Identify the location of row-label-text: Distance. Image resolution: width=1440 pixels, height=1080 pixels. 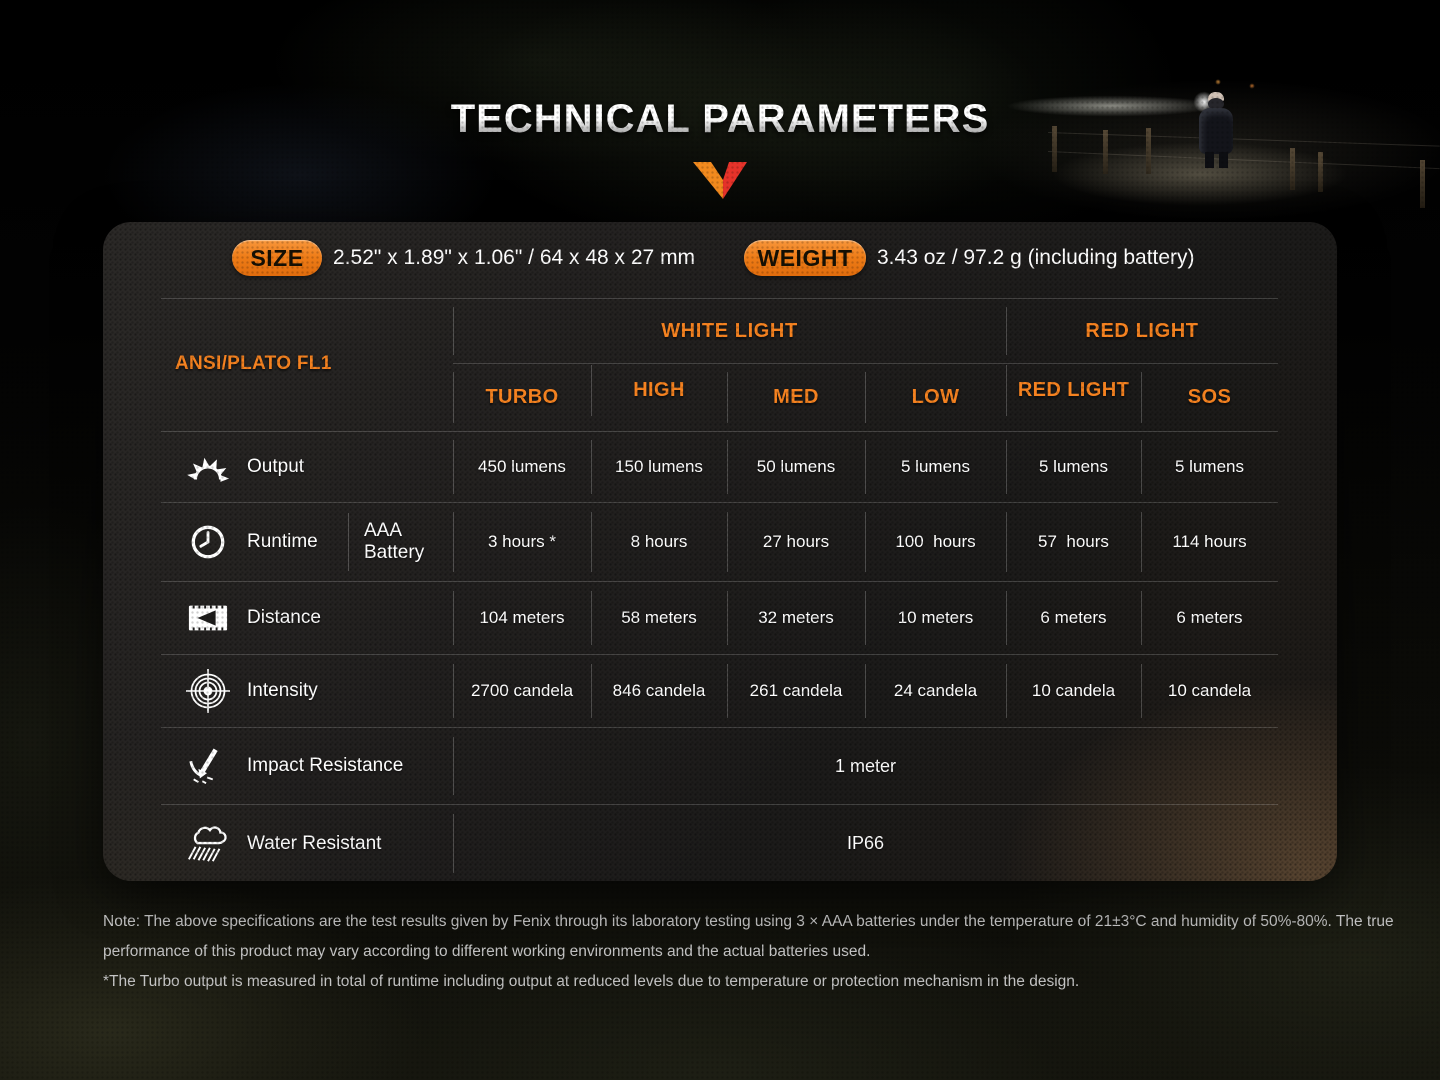
(284, 617).